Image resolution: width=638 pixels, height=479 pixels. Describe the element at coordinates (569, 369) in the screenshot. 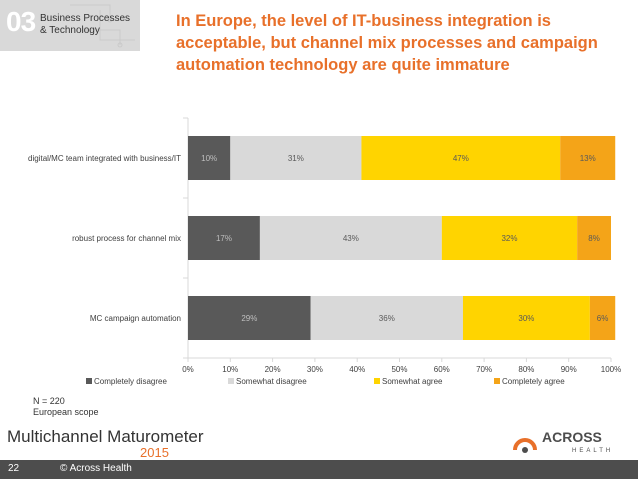

I see `x-tick-label: 90%` at that location.